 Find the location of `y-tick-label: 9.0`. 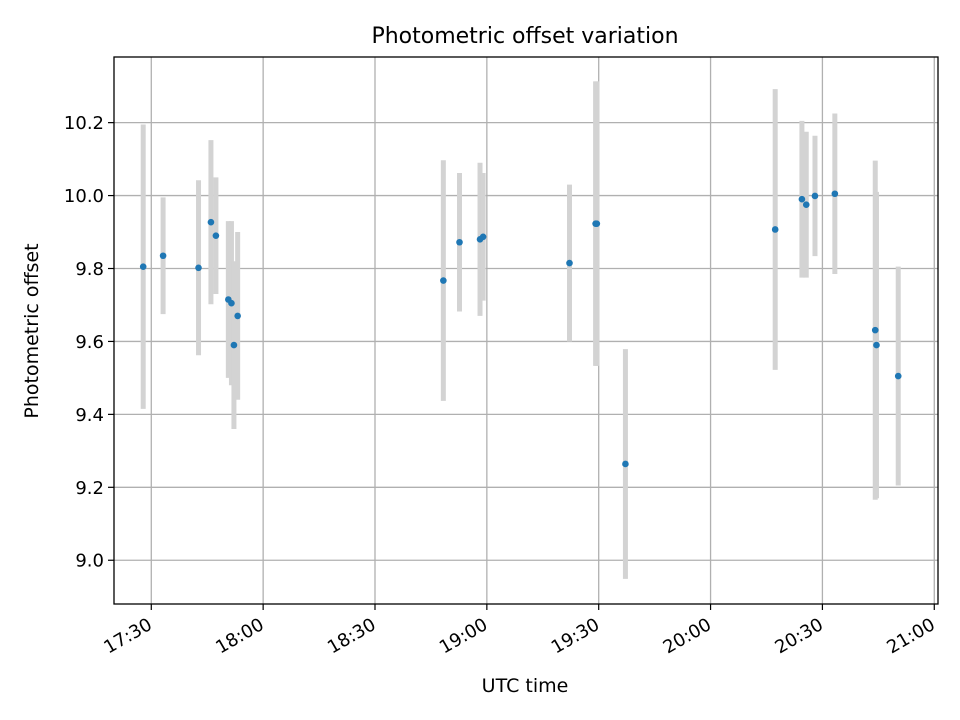

y-tick-label: 9.0 is located at coordinates (89, 561).